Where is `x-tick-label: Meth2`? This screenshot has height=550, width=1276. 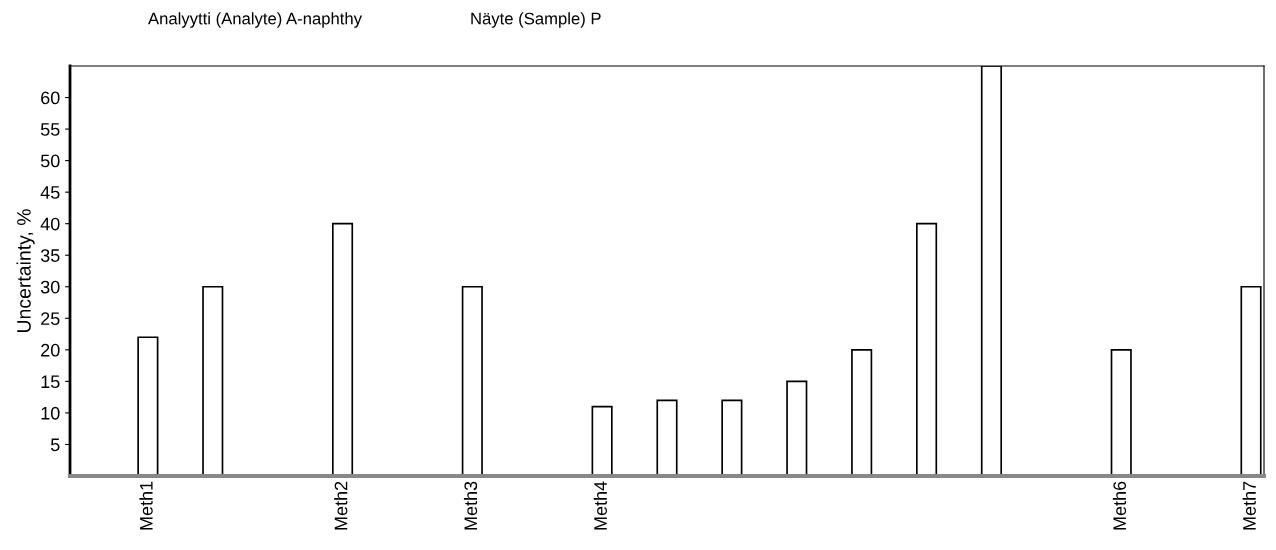
x-tick-label: Meth2 is located at coordinates (341, 505).